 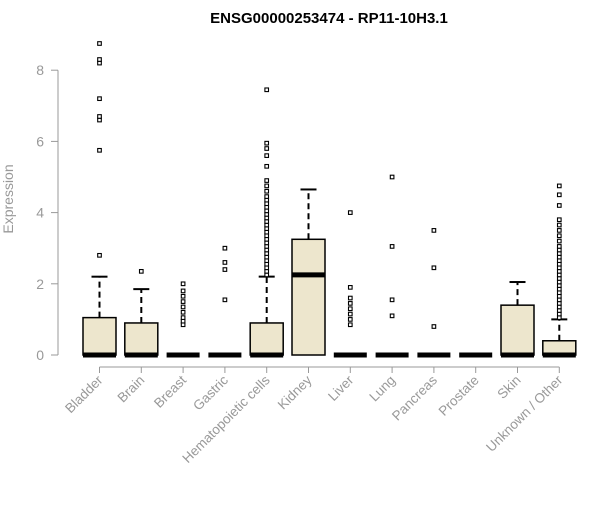 What do you see at coordinates (40, 141) in the screenshot?
I see `y-tick-label: 6` at bounding box center [40, 141].